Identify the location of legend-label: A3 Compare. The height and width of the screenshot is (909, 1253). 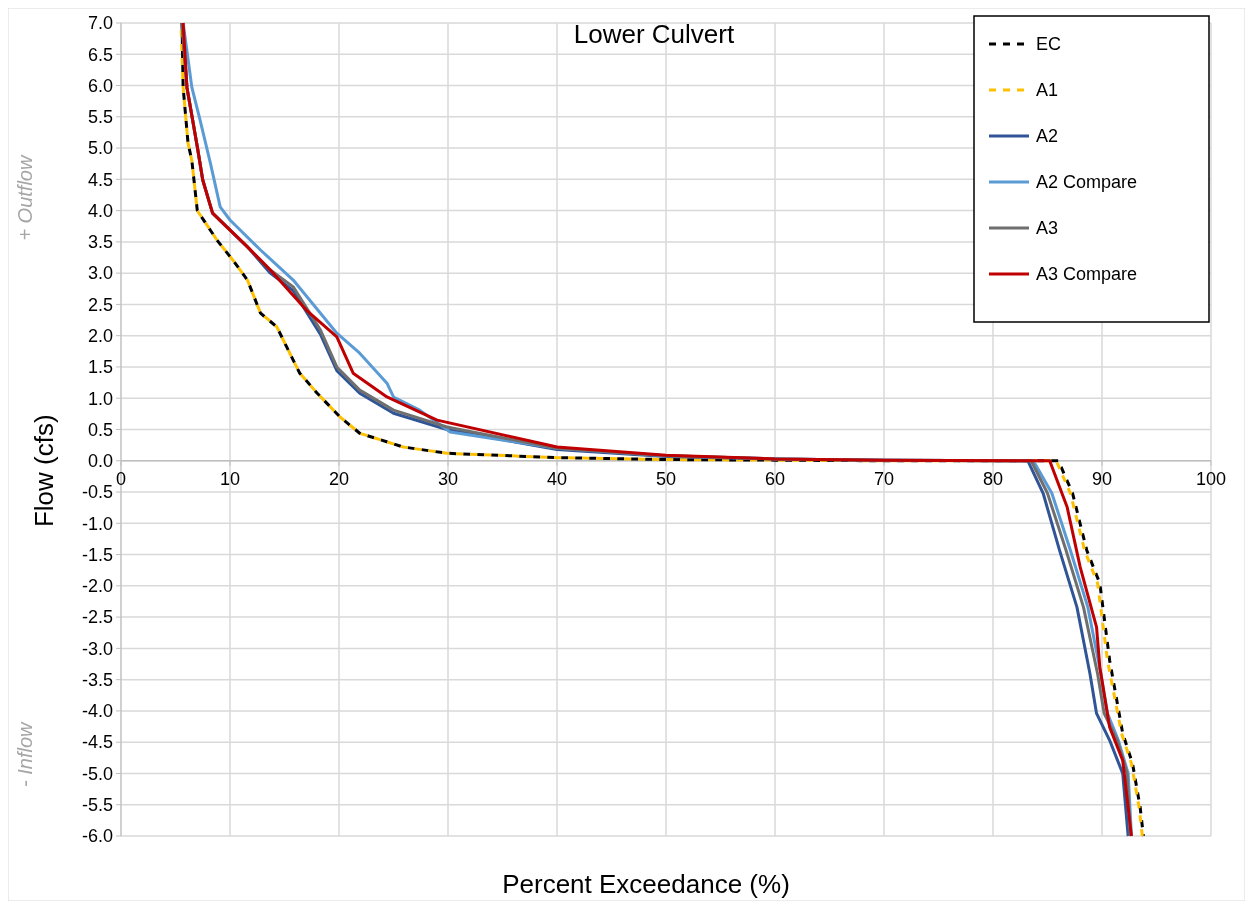
(1087, 274).